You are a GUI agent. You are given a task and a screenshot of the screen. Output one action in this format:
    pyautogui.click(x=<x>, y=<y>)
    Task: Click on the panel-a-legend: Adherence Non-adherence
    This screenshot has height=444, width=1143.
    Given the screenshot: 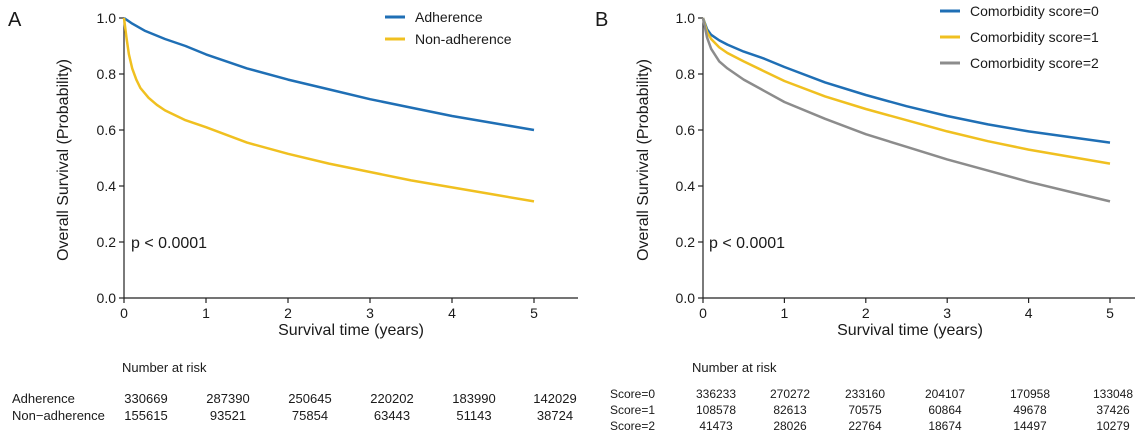 What is the action you would take?
    pyautogui.click(x=448, y=28)
    